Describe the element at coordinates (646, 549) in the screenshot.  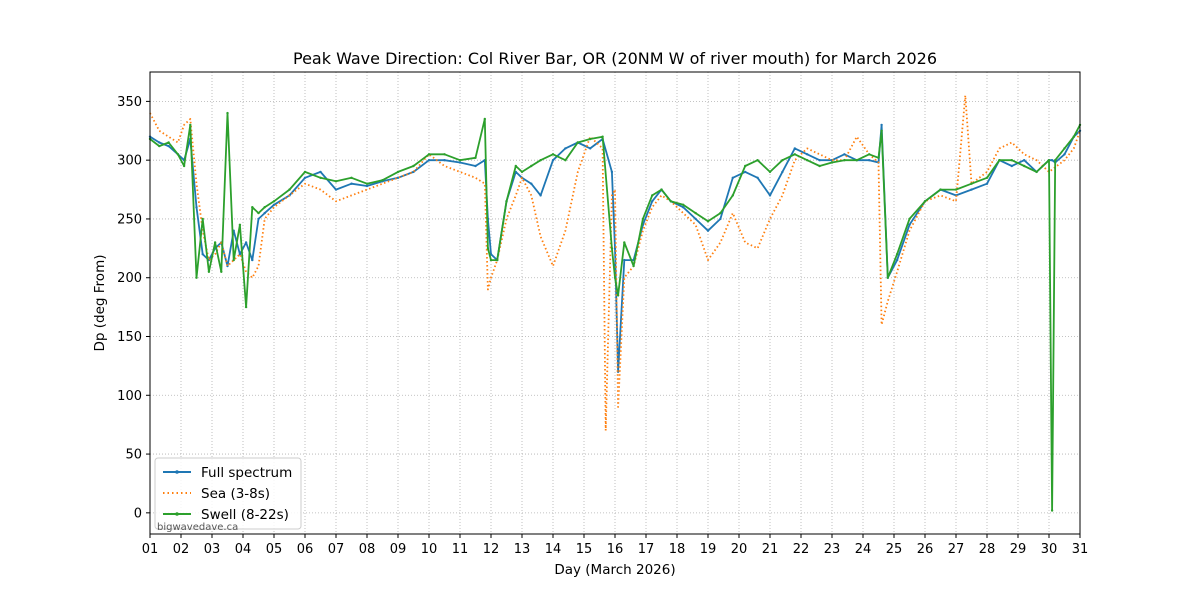
I see `x-tick-label: 17` at that location.